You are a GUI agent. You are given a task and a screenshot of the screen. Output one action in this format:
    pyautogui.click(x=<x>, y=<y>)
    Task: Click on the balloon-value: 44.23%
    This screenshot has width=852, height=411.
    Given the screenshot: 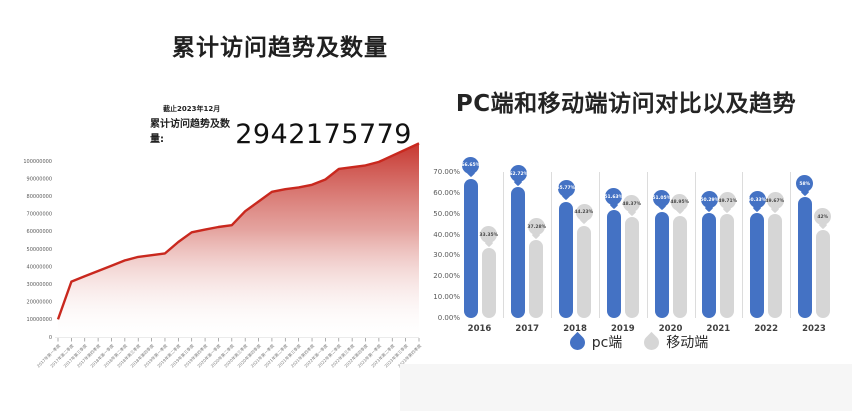 What is the action you would take?
    pyautogui.click(x=584, y=212)
    